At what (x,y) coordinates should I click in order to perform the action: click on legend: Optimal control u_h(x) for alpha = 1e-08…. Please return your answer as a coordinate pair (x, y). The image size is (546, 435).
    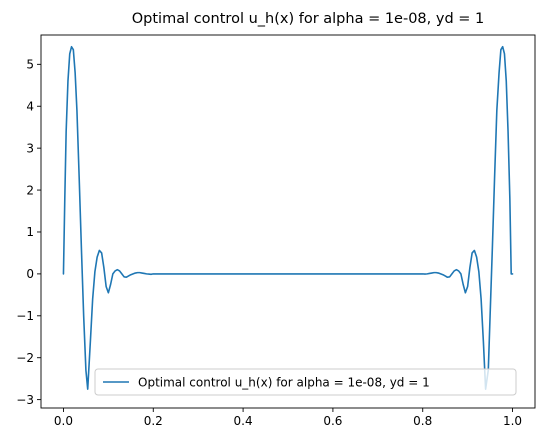
    Looking at the image, I should click on (305, 382).